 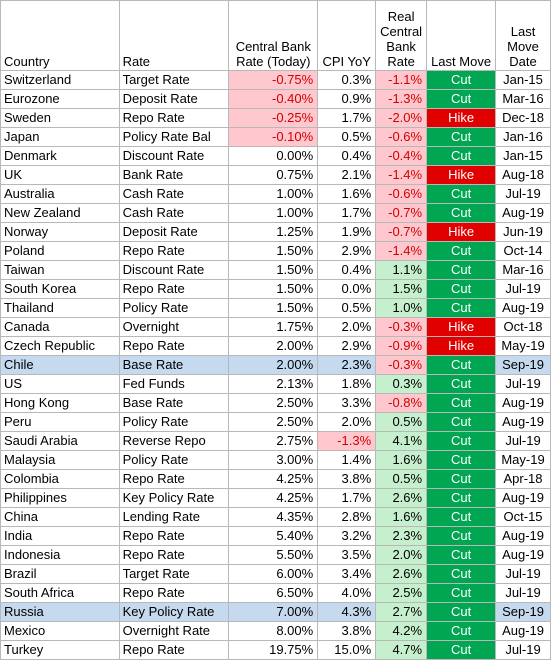 I want to click on cell-cb-rate: 3.00%, so click(x=273, y=460).